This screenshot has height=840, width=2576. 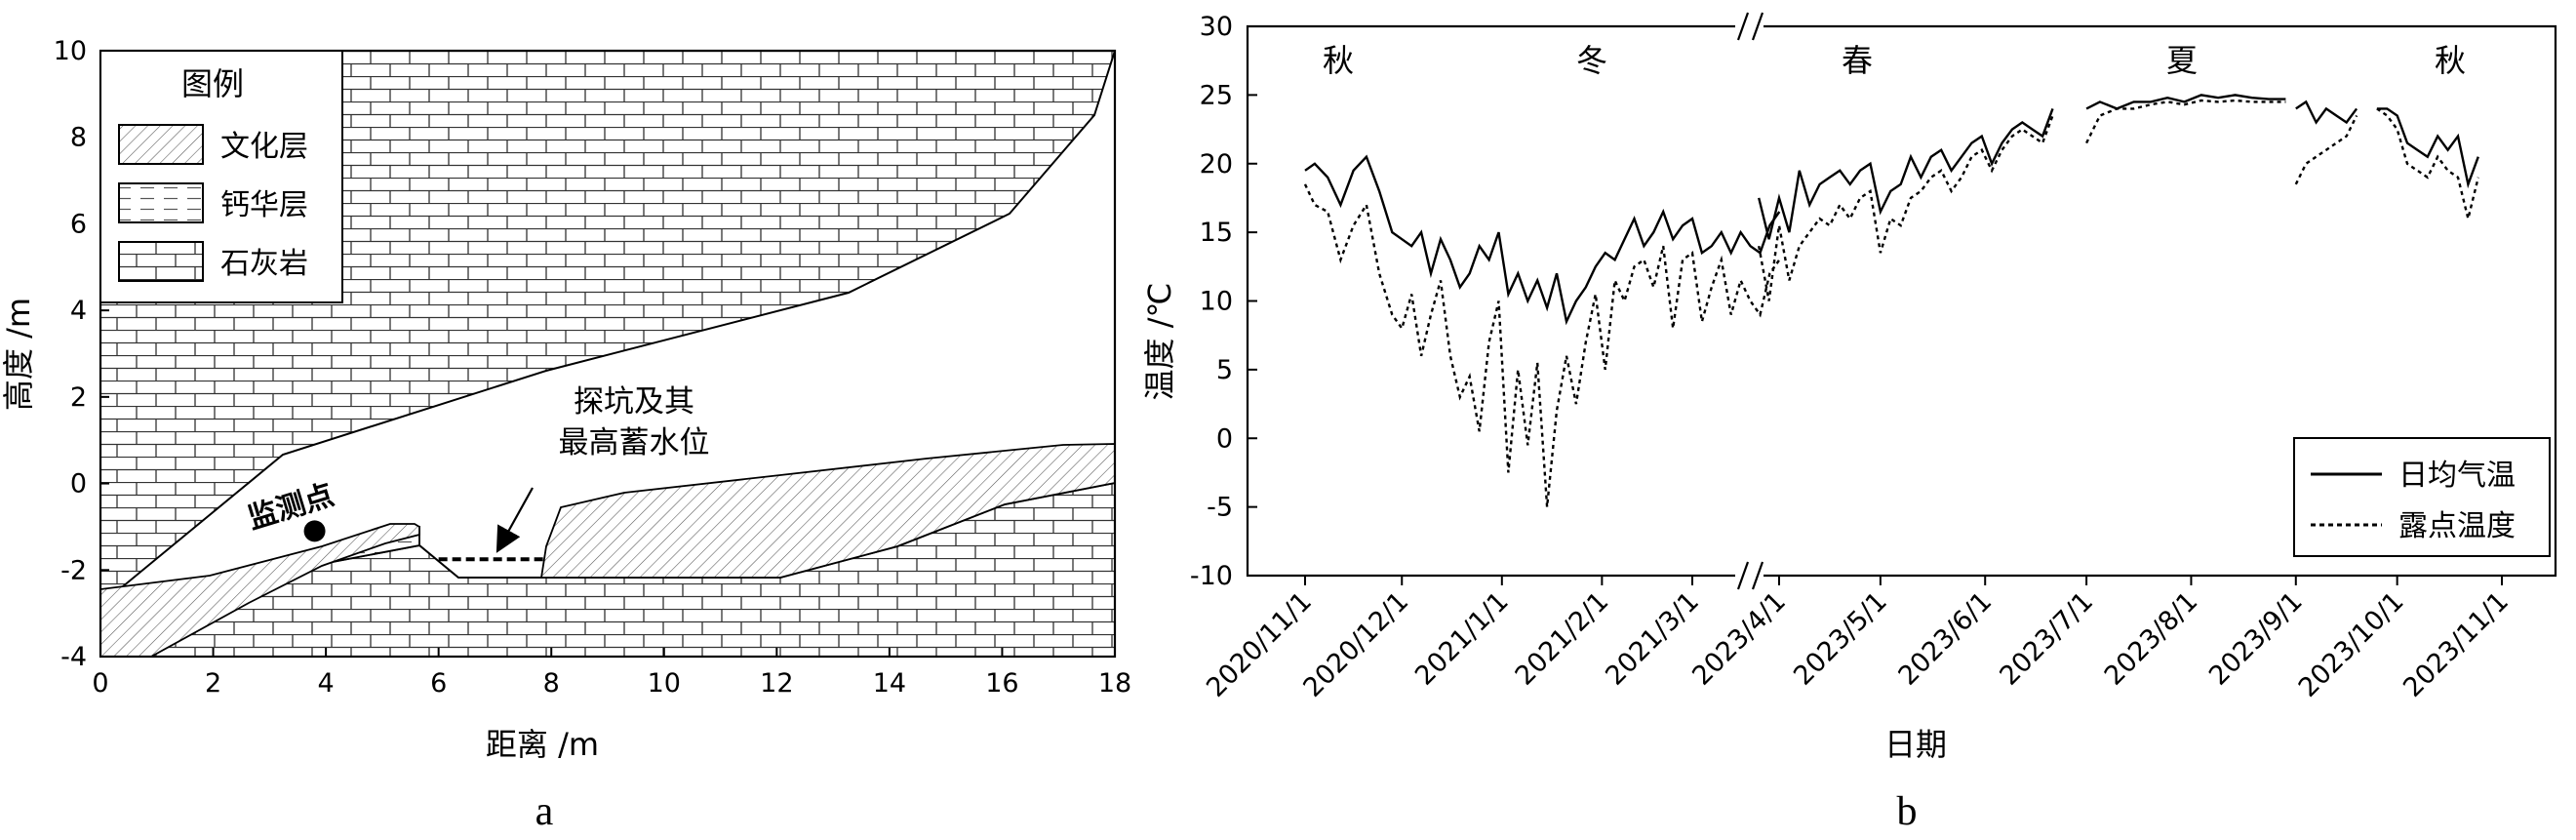 I want to click on x-tick-label: 14, so click(x=889, y=683).